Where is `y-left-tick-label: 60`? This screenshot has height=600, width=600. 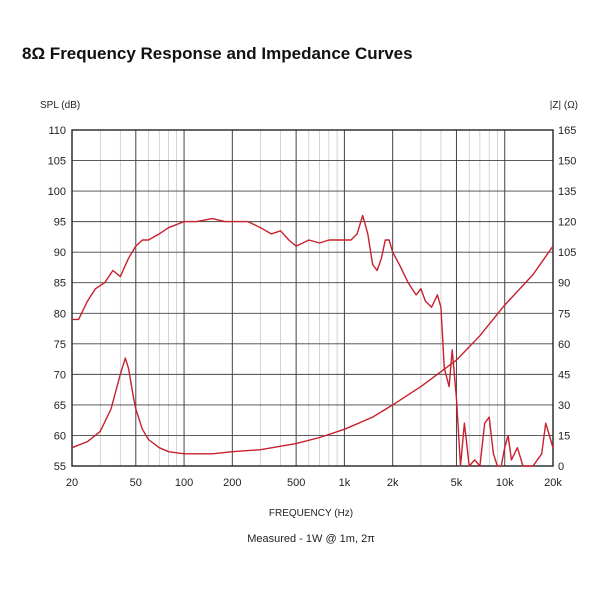
y-left-tick-label: 60 is located at coordinates (60, 436).